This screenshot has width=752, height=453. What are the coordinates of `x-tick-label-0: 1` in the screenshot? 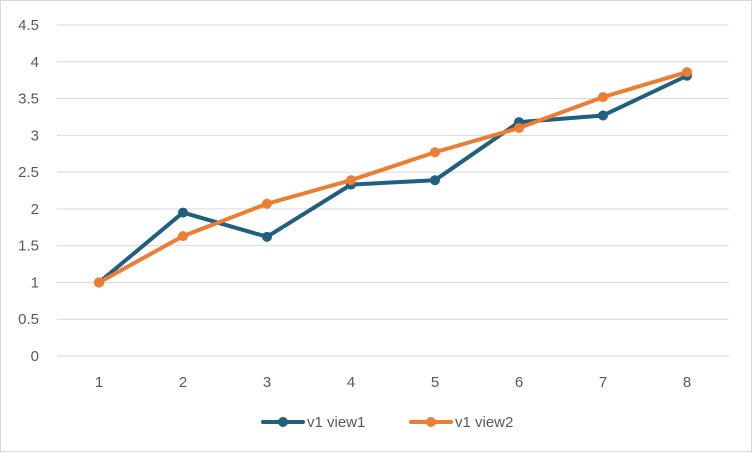 It's located at (99, 382).